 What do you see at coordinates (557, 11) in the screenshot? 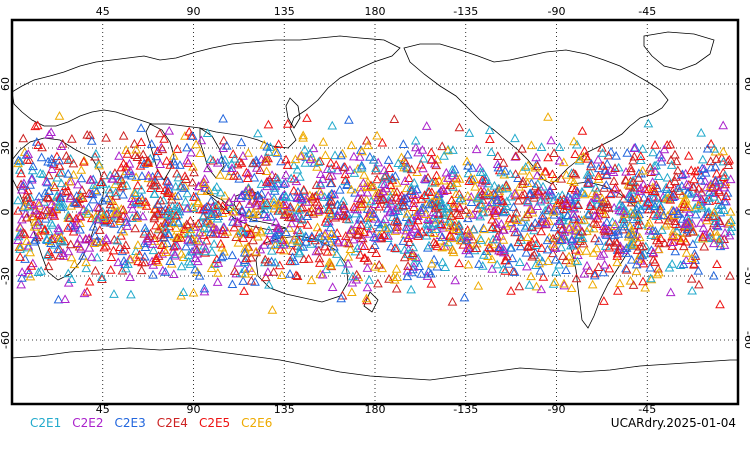
I see `top-lon-tick-label: -90` at bounding box center [557, 11].